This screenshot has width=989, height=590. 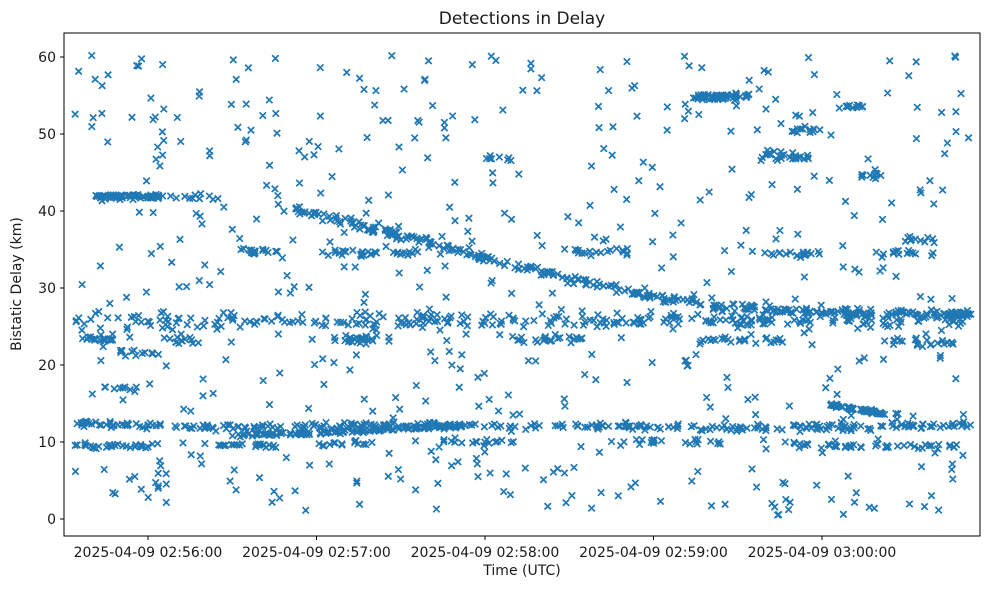 I want to click on y-tick-label: 30, so click(x=47, y=289).